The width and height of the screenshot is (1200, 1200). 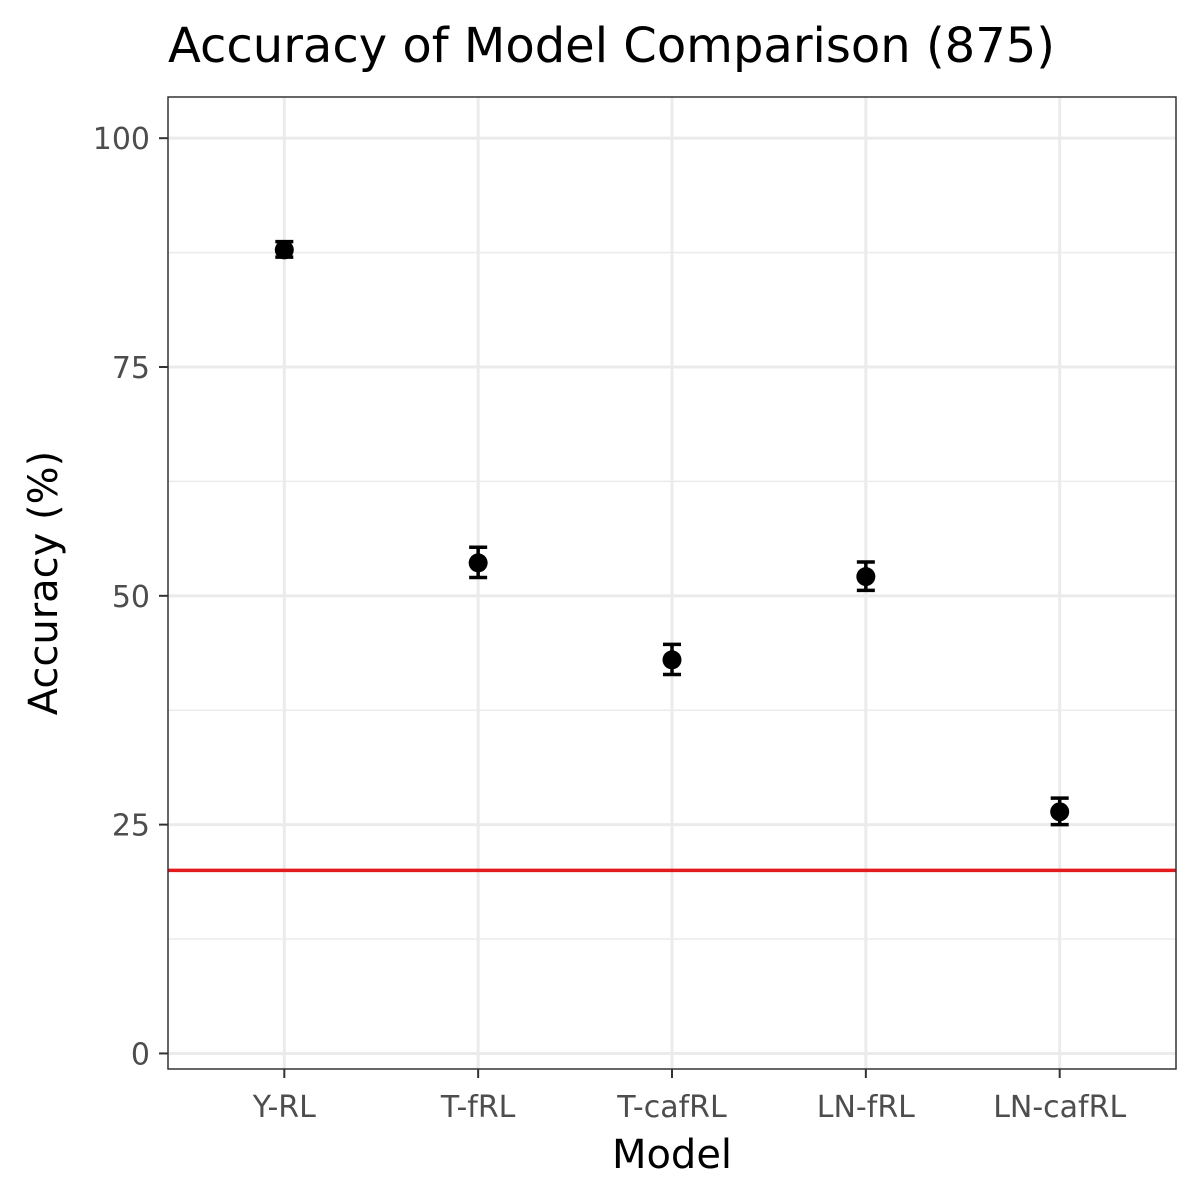 I want to click on x-axis-title: Model, so click(x=672, y=1155).